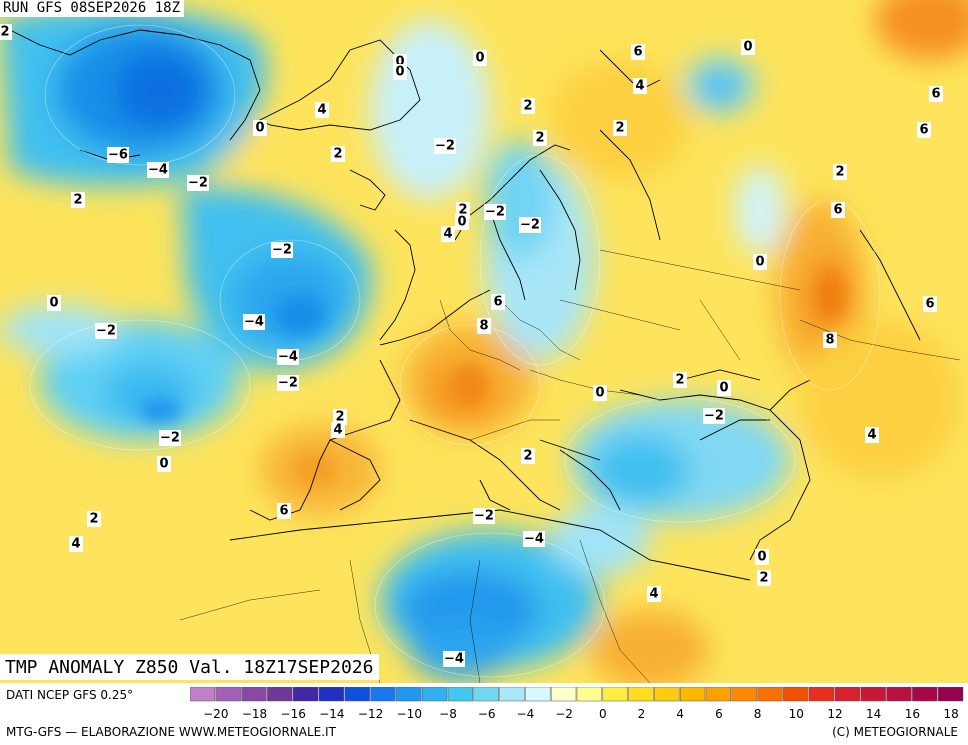  I want to click on copyright: (C) METEOGIORNALE, so click(895, 732).